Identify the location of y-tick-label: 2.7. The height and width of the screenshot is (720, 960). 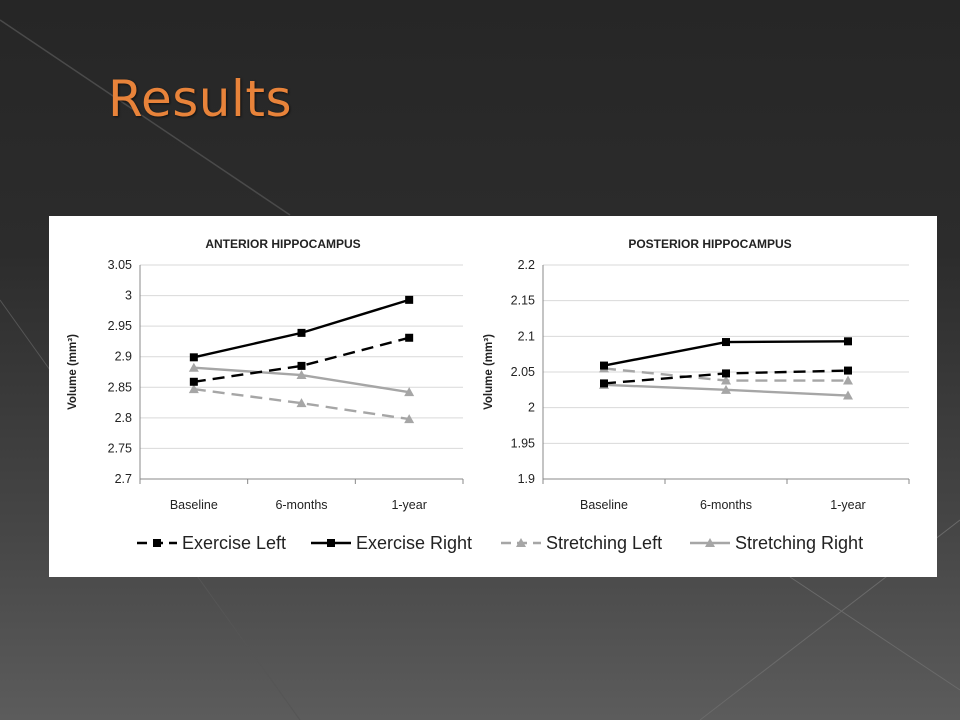
(123, 479).